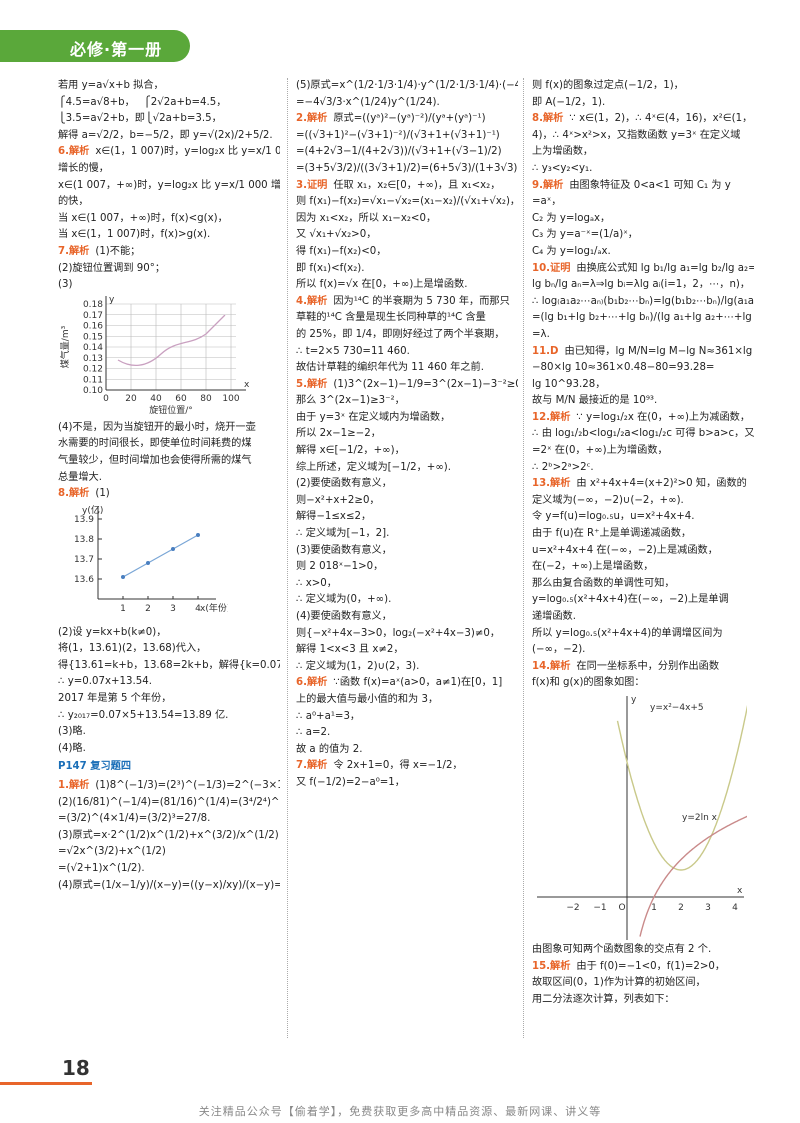 The image size is (800, 1123). Describe the element at coordinates (93, 369) in the screenshot. I see `y-tick-label: 0.12` at that location.